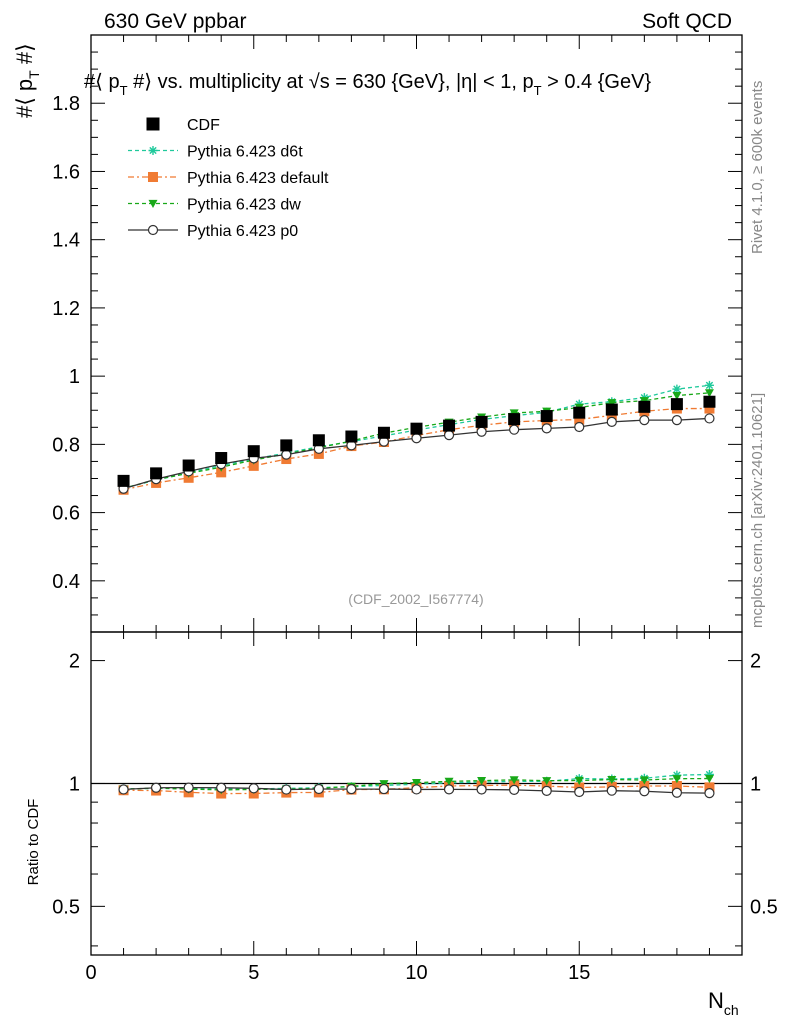  Describe the element at coordinates (66, 582) in the screenshot. I see `y-tick-label-main: 0.4` at that location.